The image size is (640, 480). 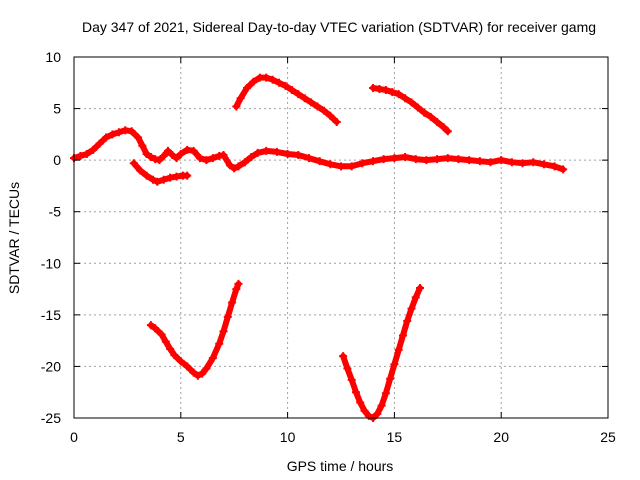 I want to click on y-tick-label: -25, so click(x=51, y=418).